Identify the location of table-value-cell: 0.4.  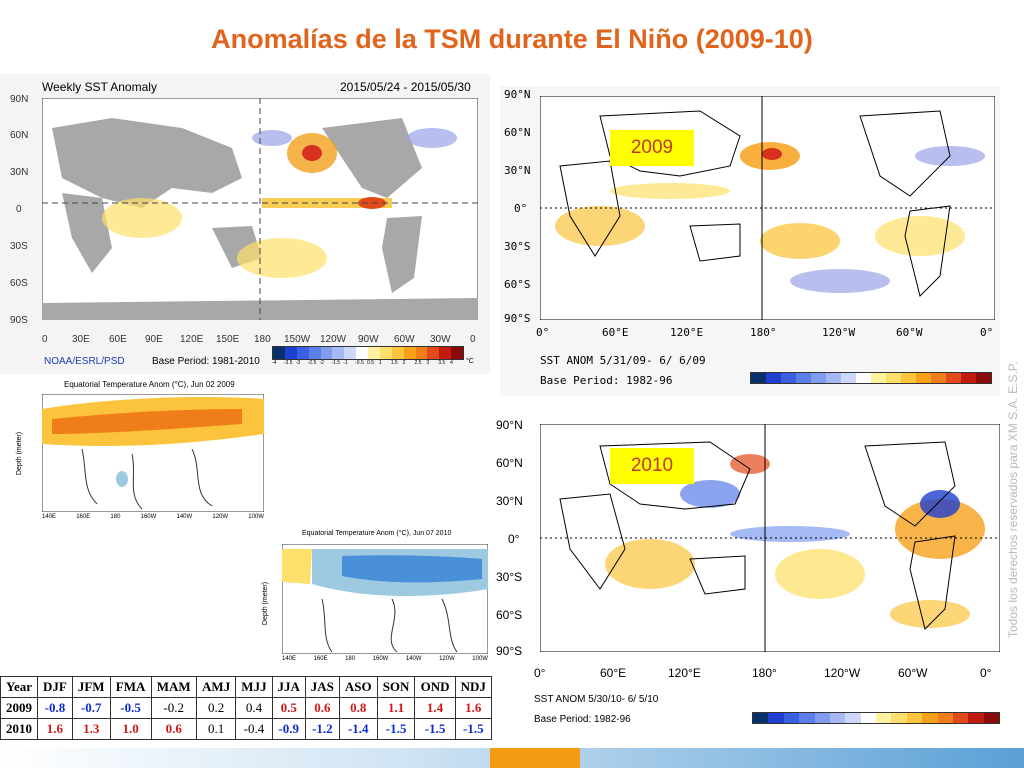
(254, 708).